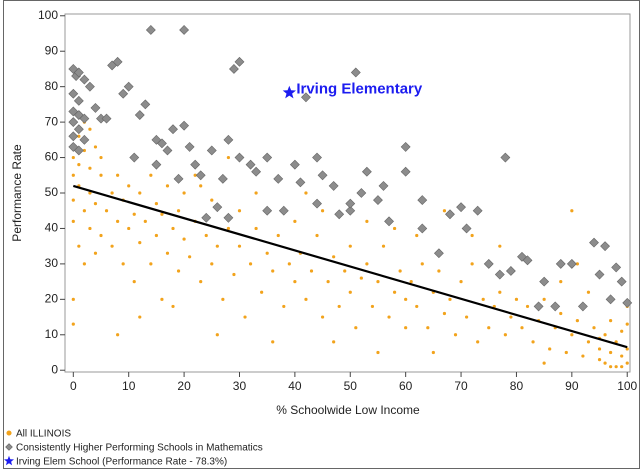  What do you see at coordinates (52, 334) in the screenshot?
I see `y-tick-label: 10` at bounding box center [52, 334].